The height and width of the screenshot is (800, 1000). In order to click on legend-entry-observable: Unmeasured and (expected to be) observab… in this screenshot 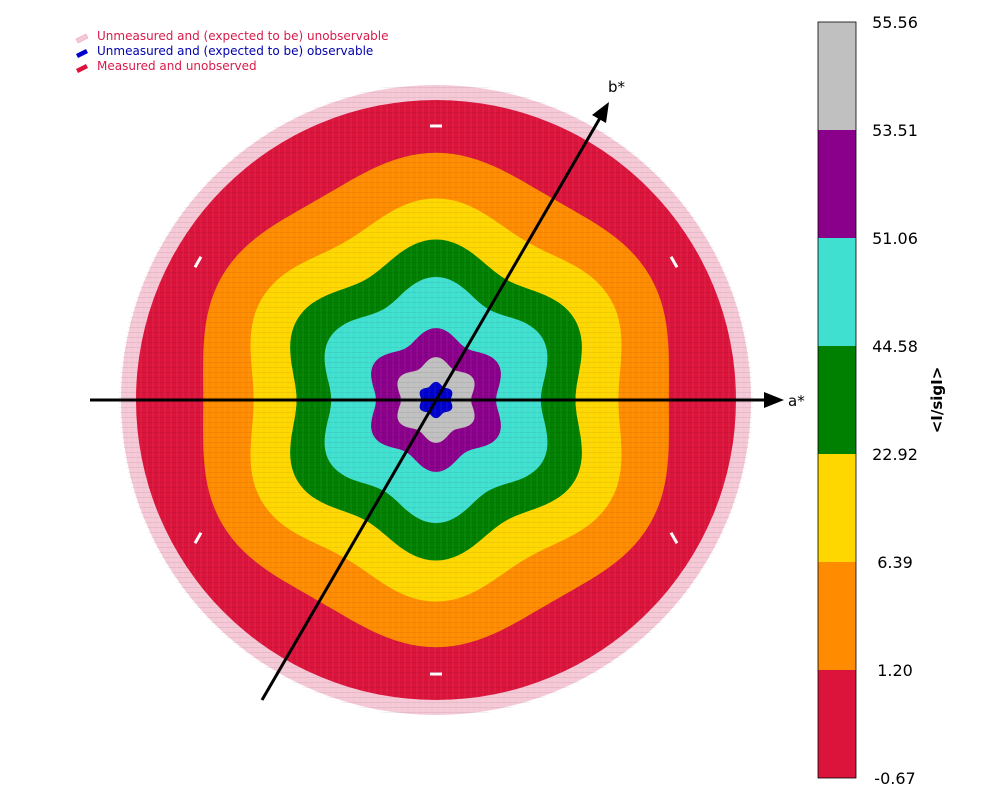, I will do `click(224, 51)`.